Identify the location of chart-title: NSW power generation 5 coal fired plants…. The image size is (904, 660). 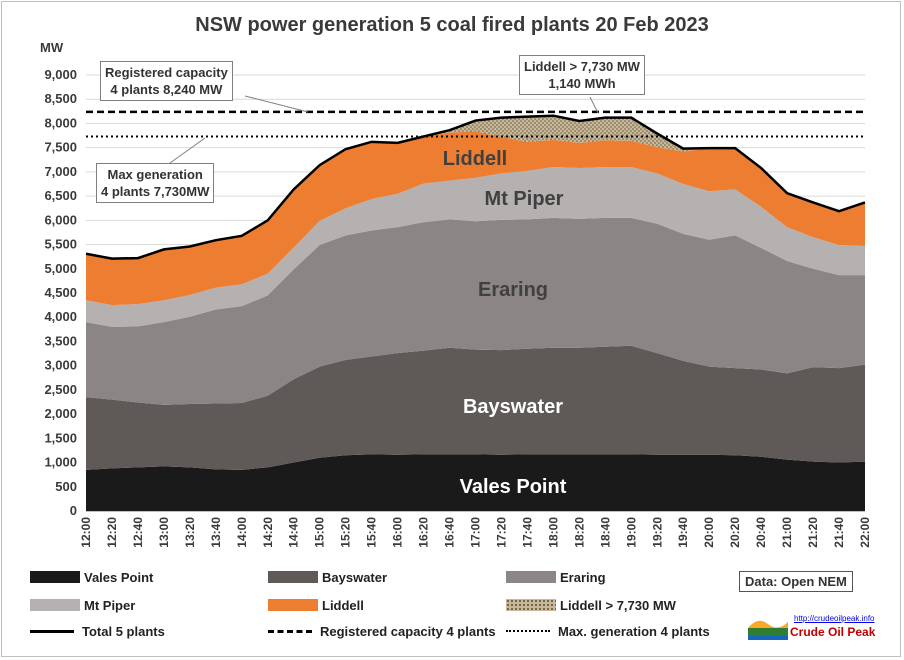
(452, 25).